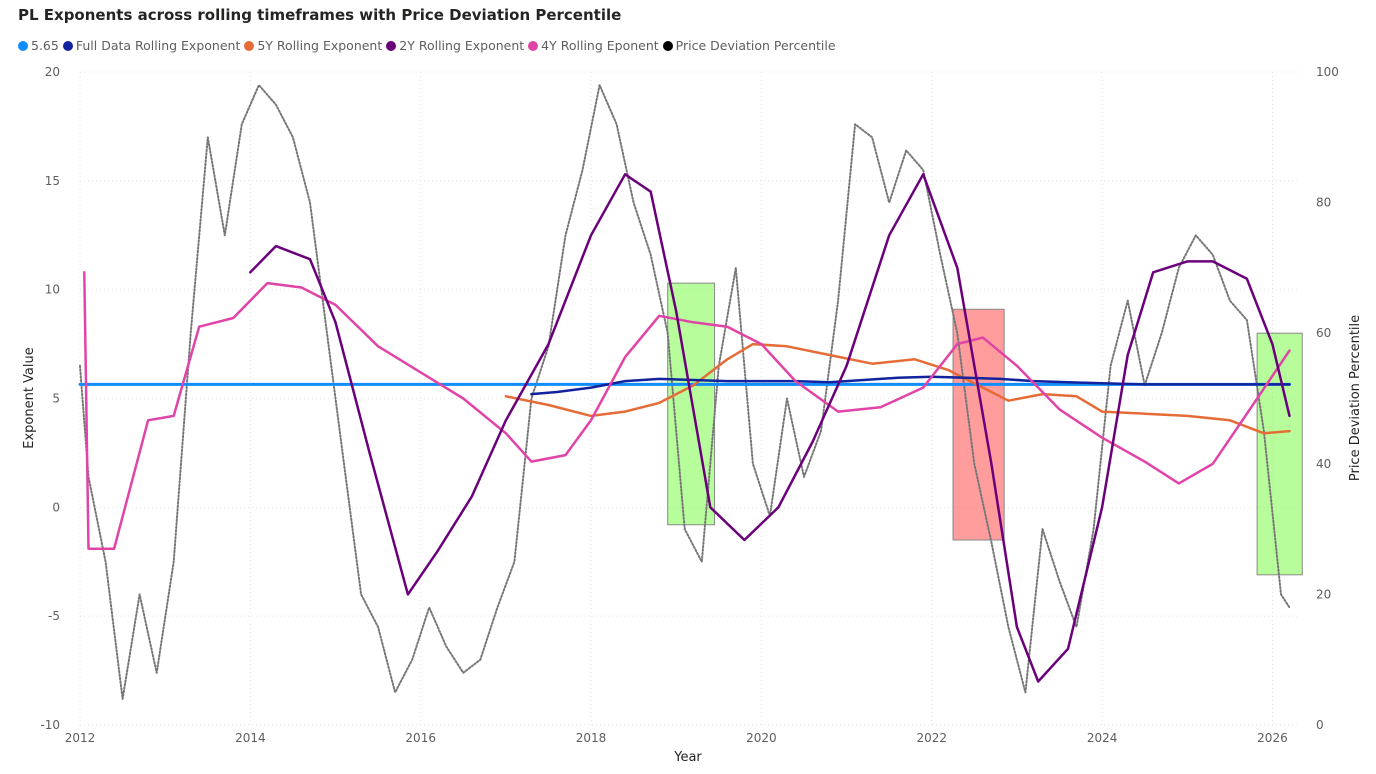  What do you see at coordinates (1272, 738) in the screenshot?
I see `x-tick-label: 2026` at bounding box center [1272, 738].